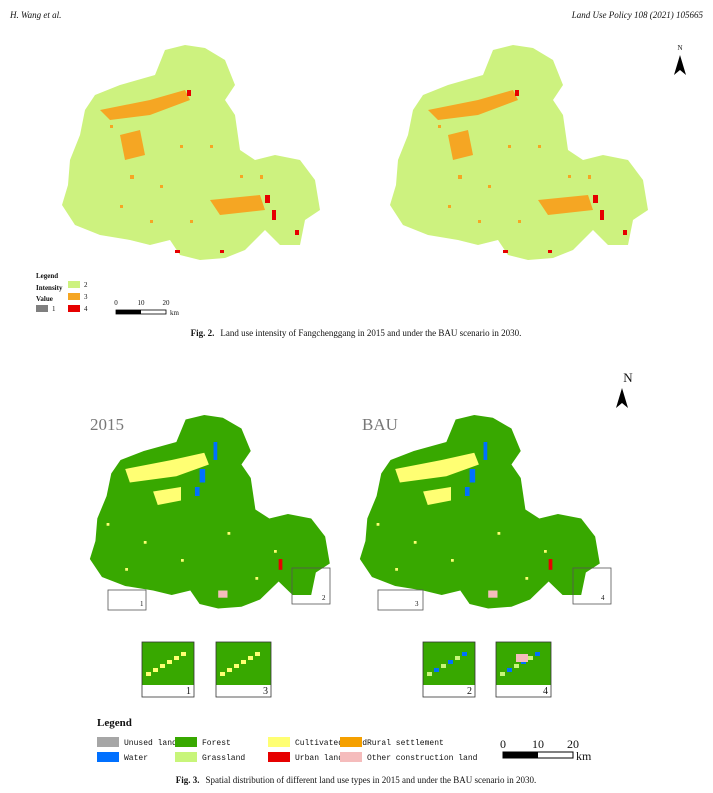 This screenshot has width=713, height=793. I want to click on box-label: 3, so click(417, 604).